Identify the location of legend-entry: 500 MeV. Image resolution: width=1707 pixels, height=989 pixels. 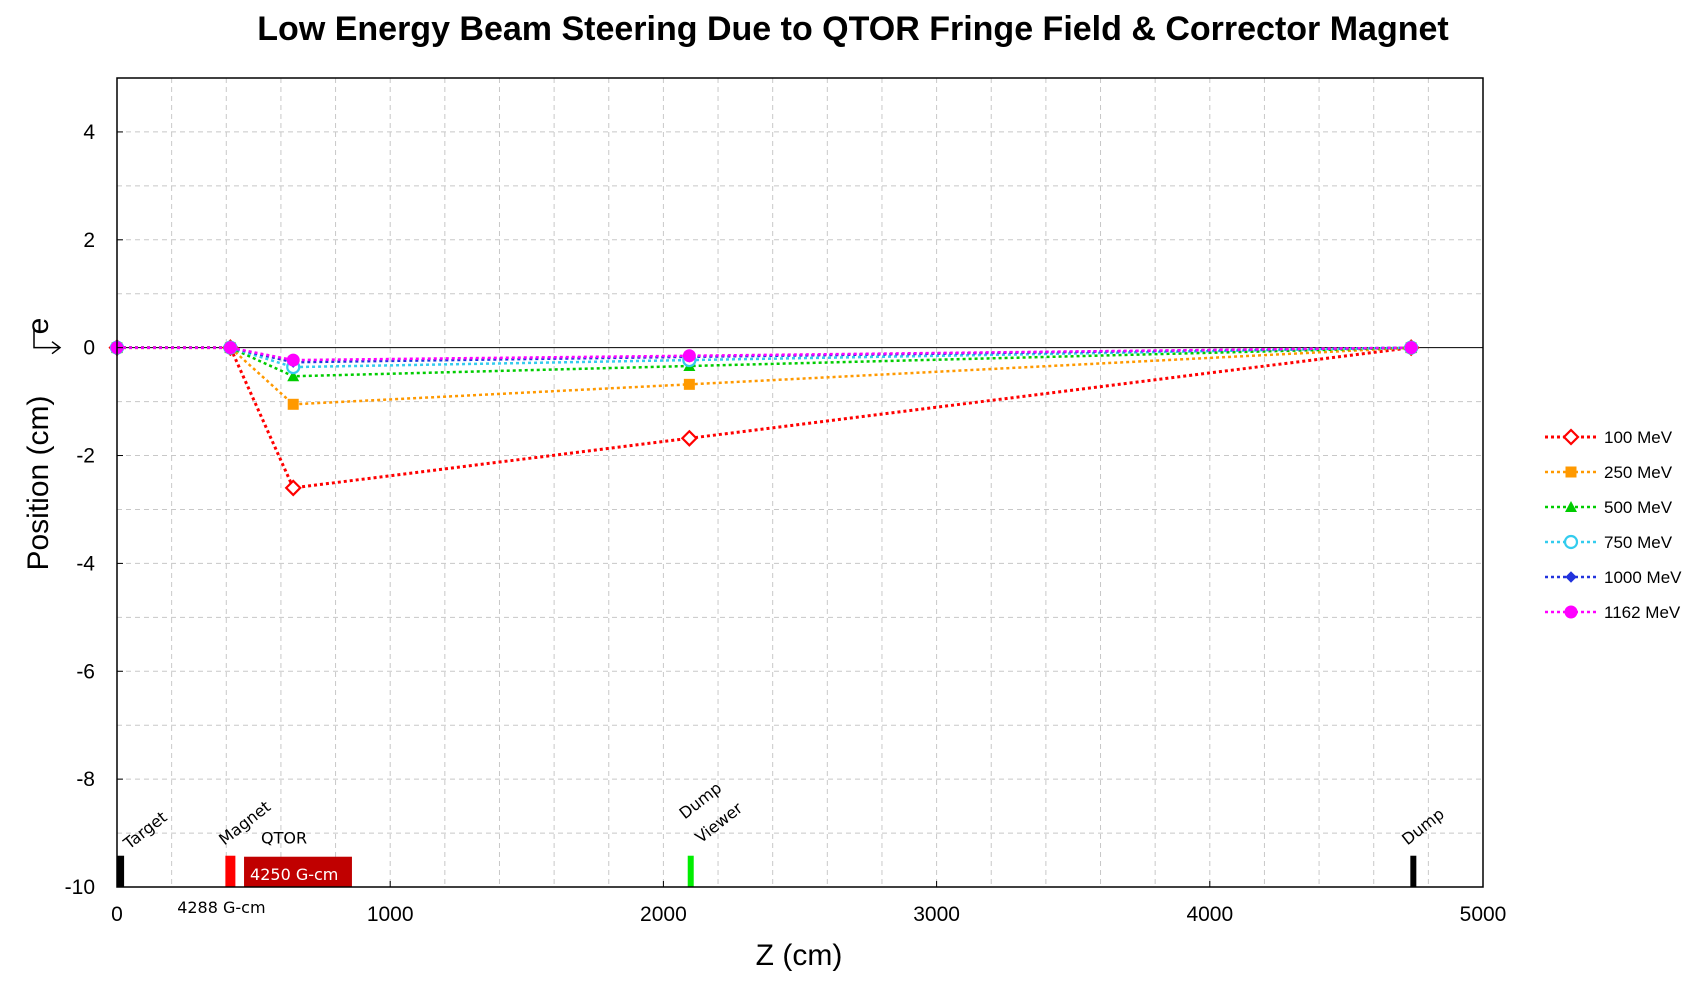
(1609, 507).